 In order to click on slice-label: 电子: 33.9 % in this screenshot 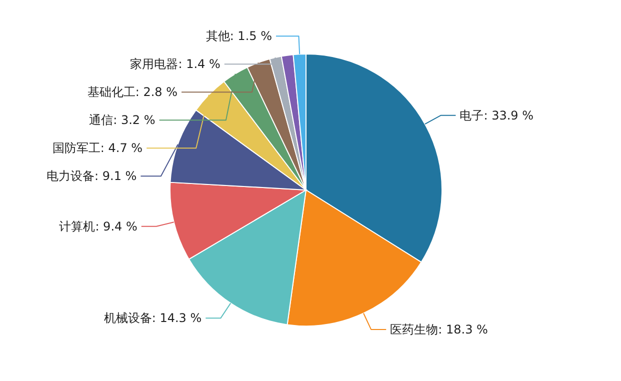, I will do `click(497, 115)`.